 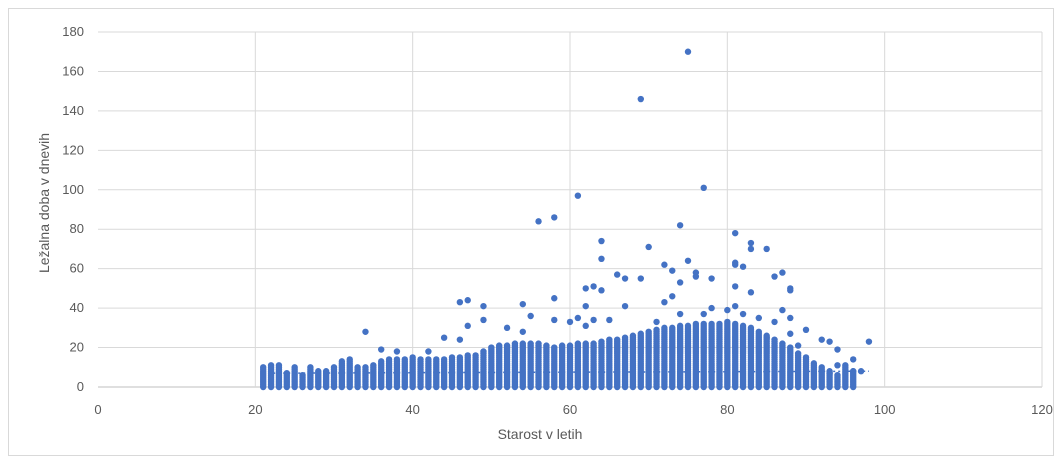 I want to click on y-axis-title: Ležalna doba v dnevih, so click(x=44, y=203).